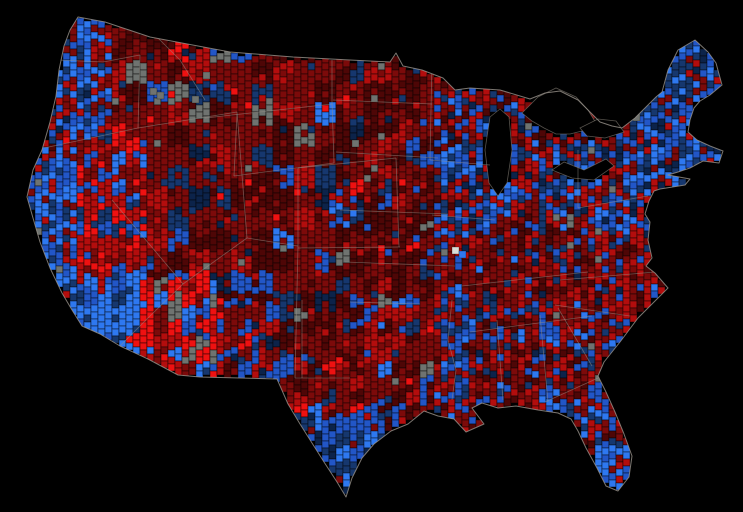 This screenshot has height=512, width=743. Describe the element at coordinates (531, 324) in the screenshot. I see `state-border-line` at that location.